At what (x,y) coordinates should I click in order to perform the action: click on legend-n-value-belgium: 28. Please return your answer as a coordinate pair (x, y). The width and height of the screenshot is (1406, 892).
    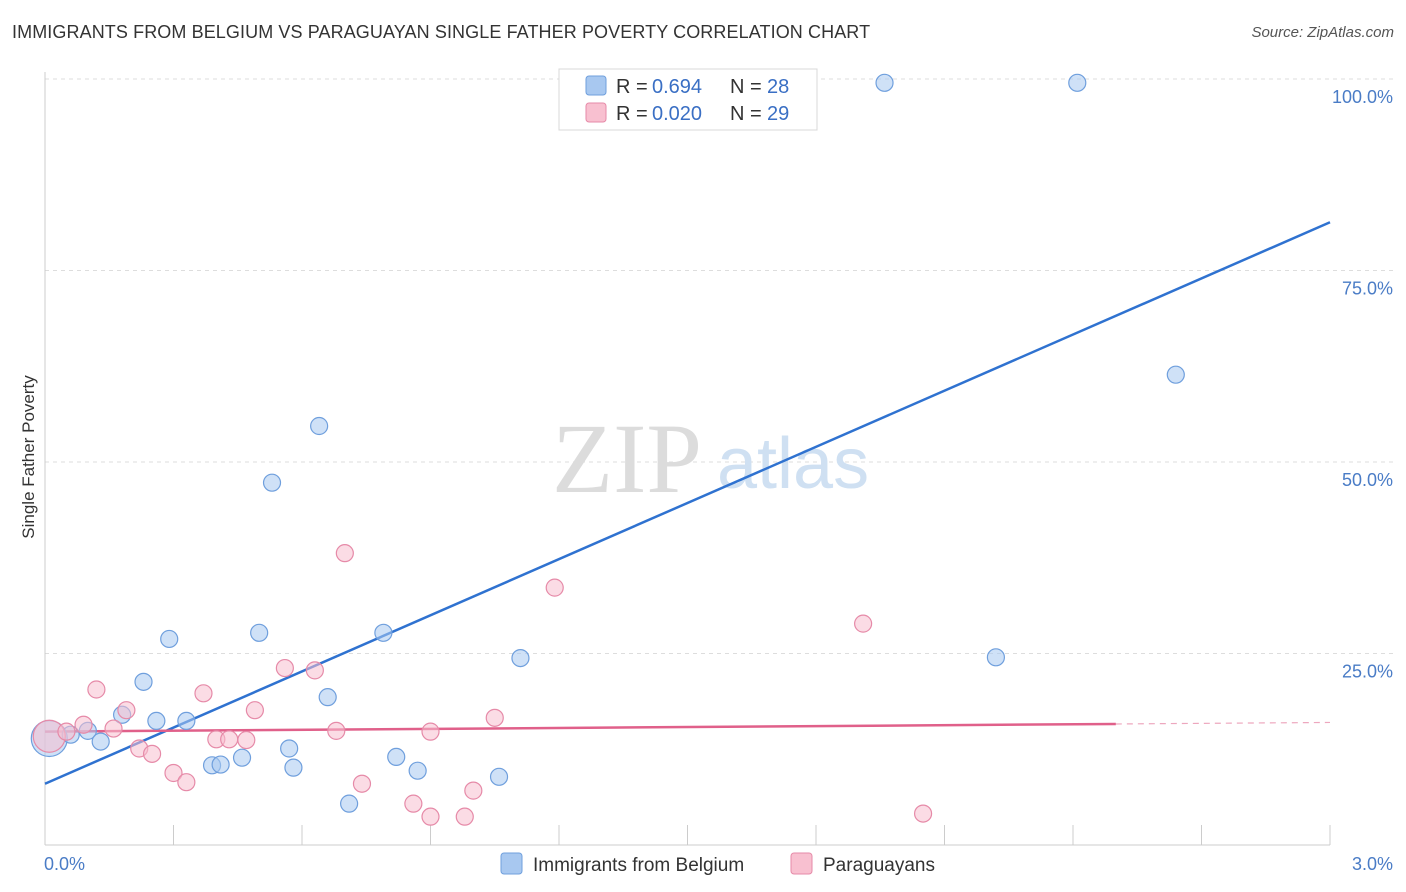
    Looking at the image, I should click on (778, 87).